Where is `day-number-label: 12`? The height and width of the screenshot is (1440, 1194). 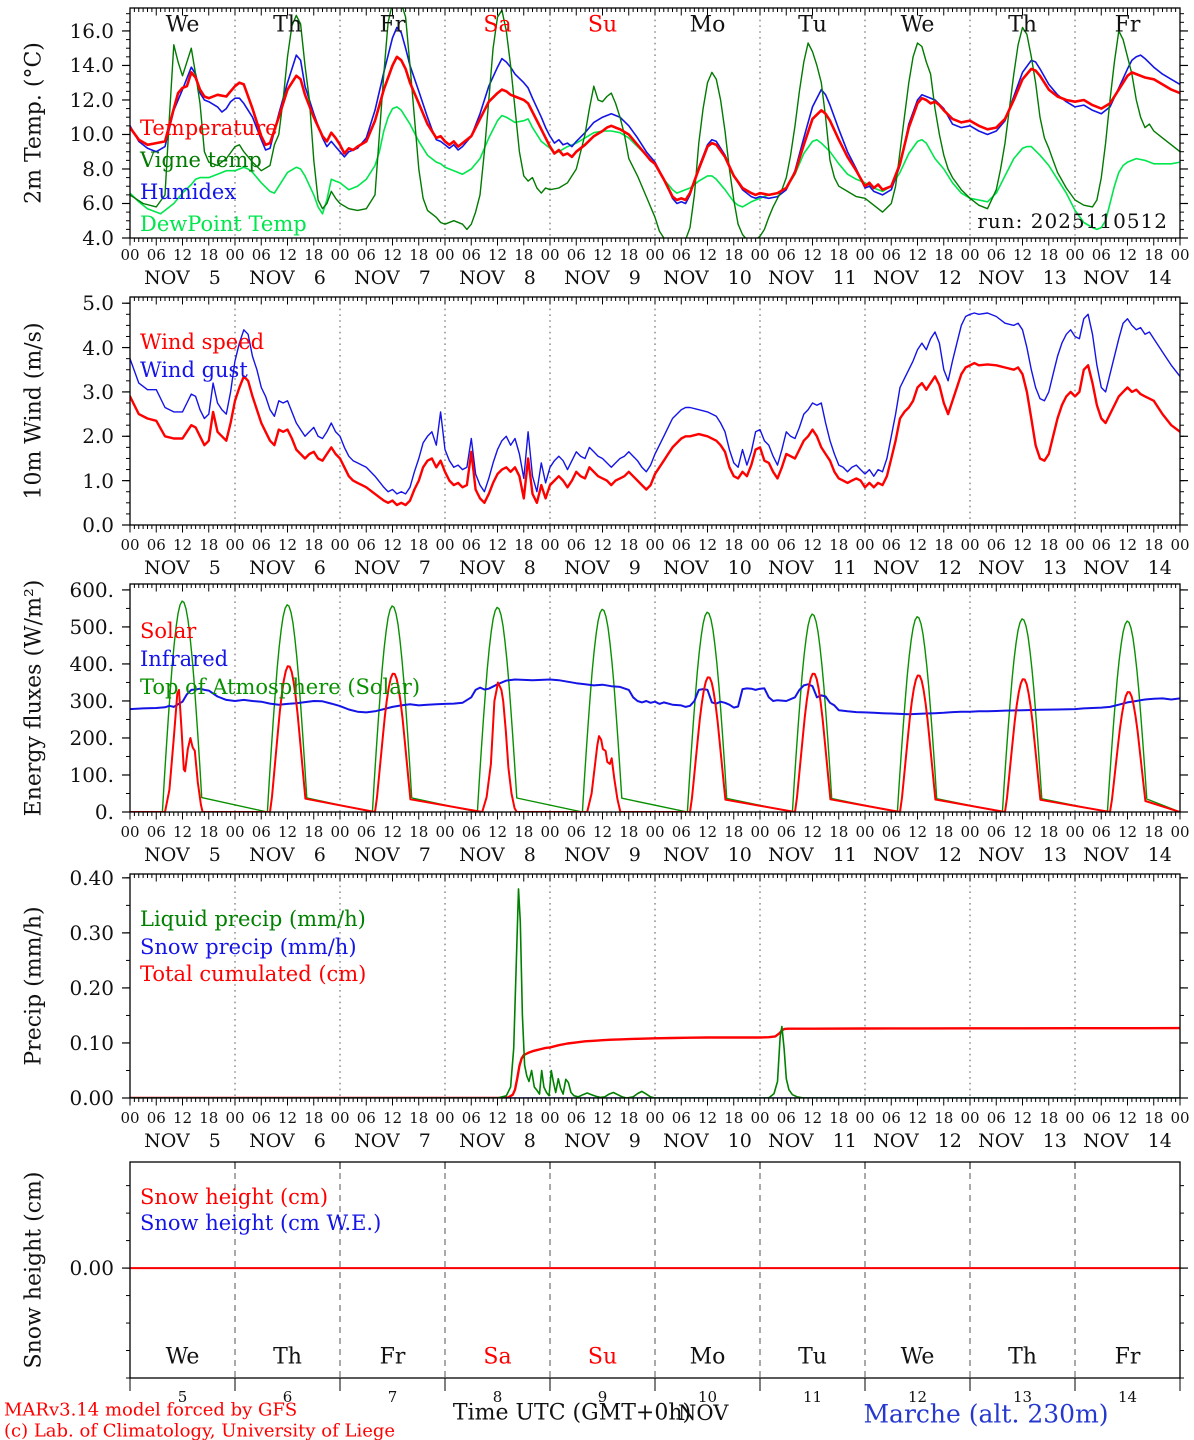
day-number-label: 12 is located at coordinates (917, 1397).